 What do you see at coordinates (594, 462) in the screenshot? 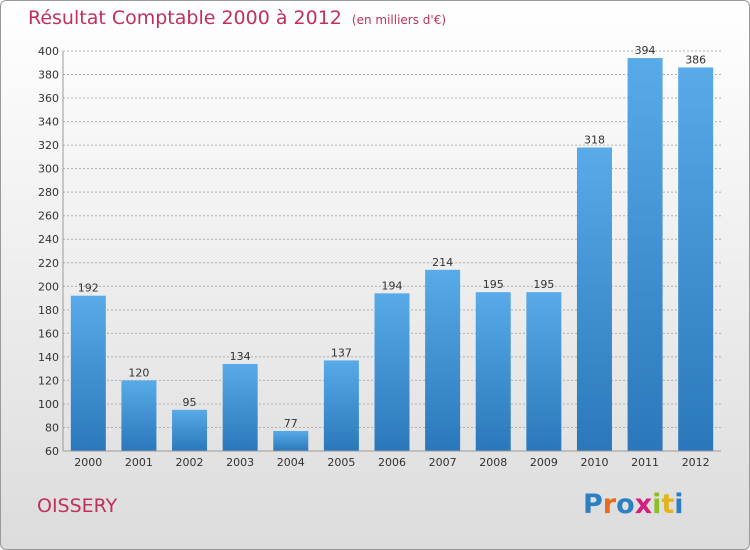
I see `x-tick-label: 2010` at bounding box center [594, 462].